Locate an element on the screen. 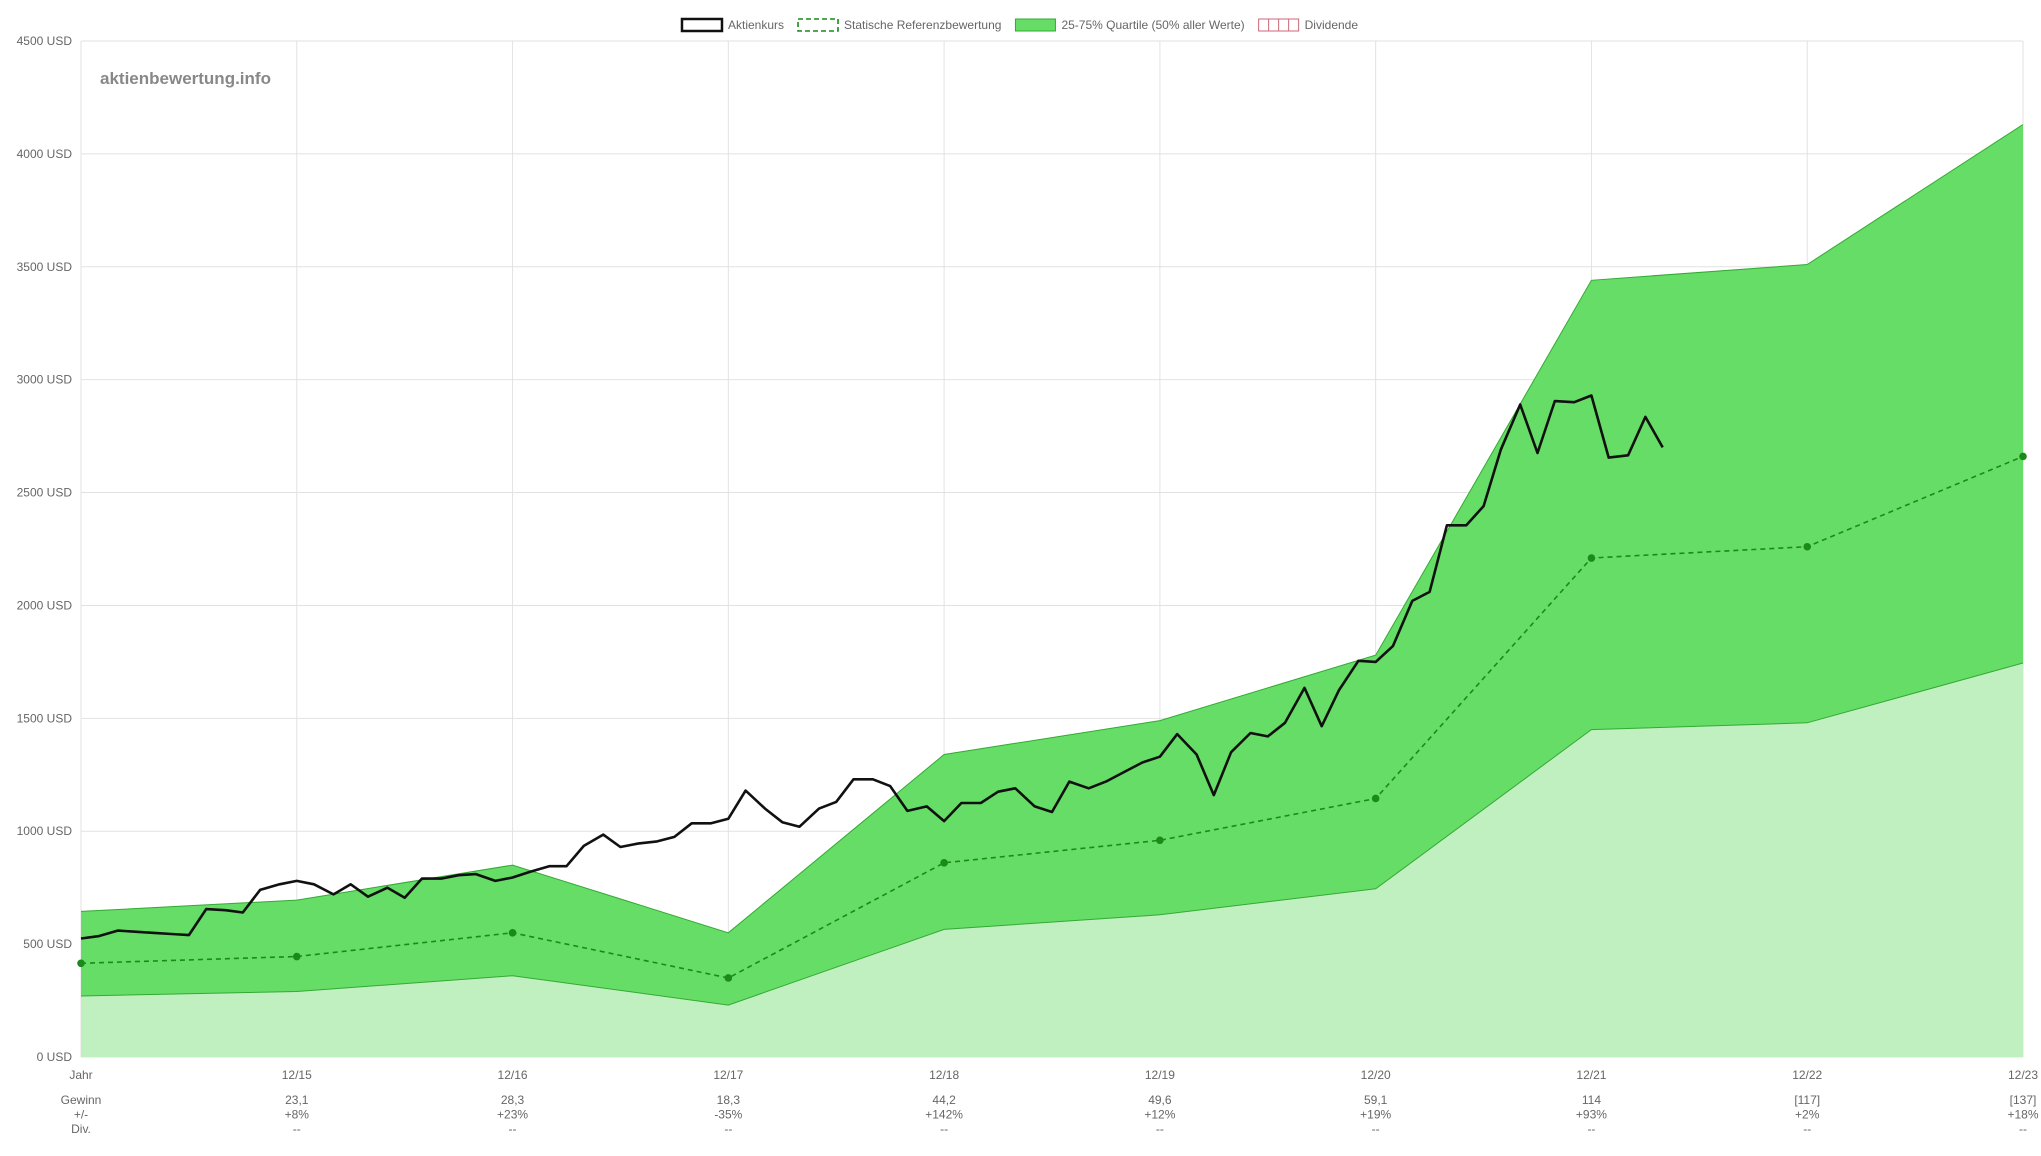  table-cell: [137] is located at coordinates (2023, 1100).